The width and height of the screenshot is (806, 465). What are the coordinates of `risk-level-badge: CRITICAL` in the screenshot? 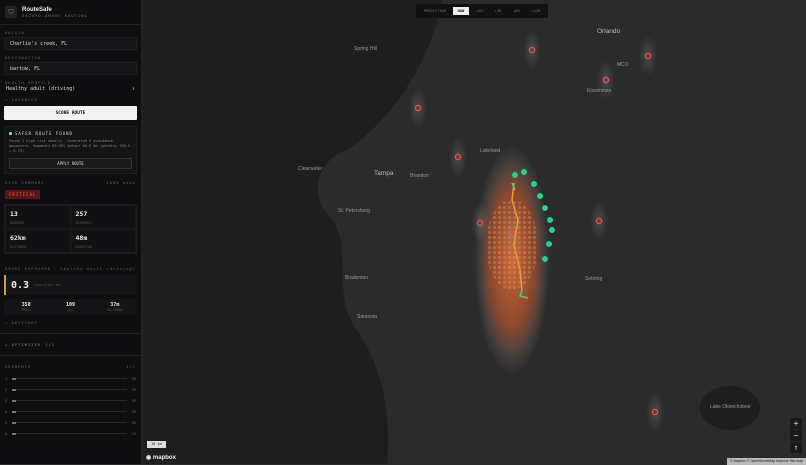 It's located at (23, 194).